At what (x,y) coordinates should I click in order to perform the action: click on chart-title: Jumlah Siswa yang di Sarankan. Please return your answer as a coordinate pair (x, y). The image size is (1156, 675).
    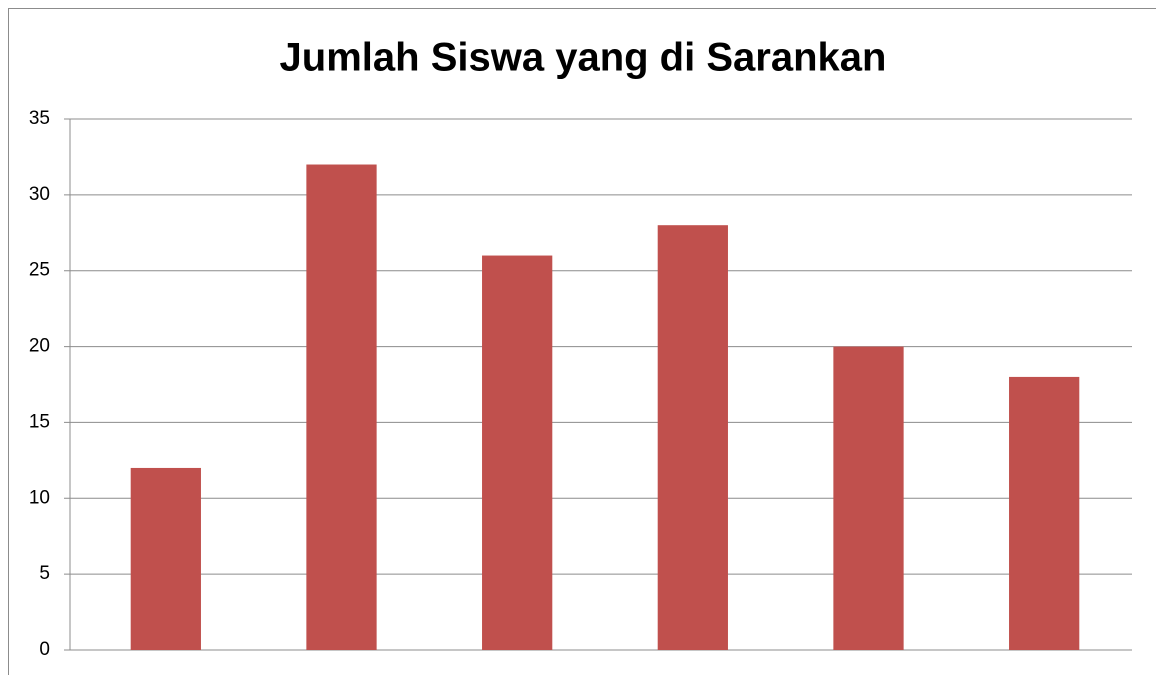
    Looking at the image, I should click on (583, 58).